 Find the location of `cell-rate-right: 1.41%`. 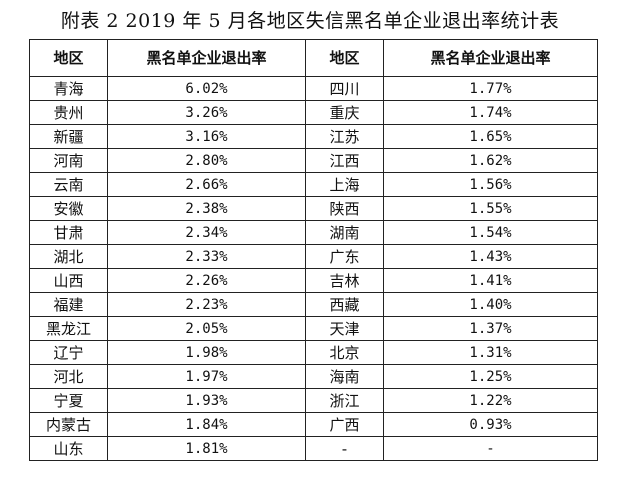

cell-rate-right: 1.41% is located at coordinates (490, 280).